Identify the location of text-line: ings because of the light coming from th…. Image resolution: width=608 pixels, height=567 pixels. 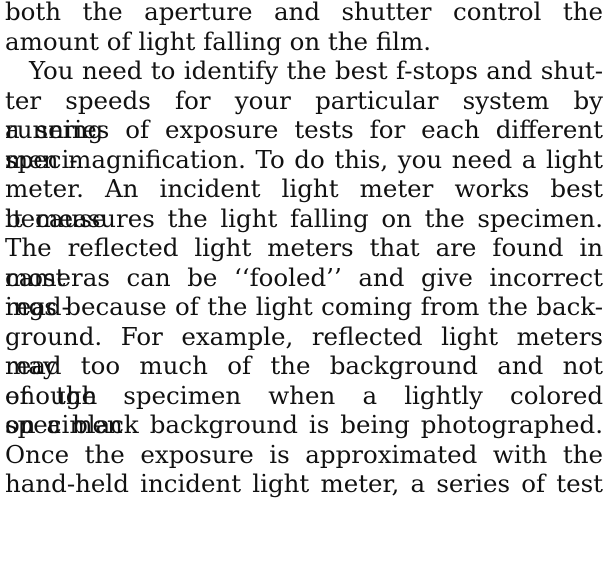
(304, 306).